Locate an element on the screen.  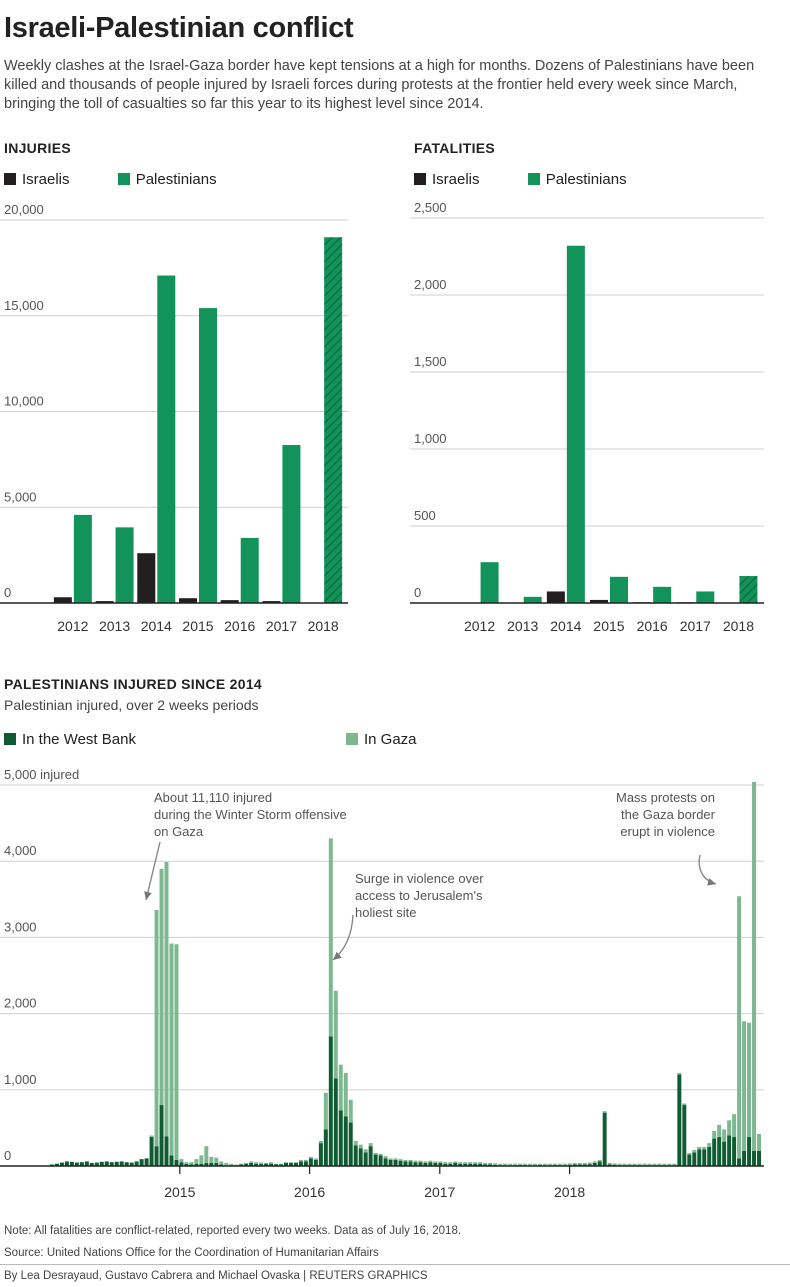
legend-label-palestinians: Palestinians is located at coordinates (586, 179).